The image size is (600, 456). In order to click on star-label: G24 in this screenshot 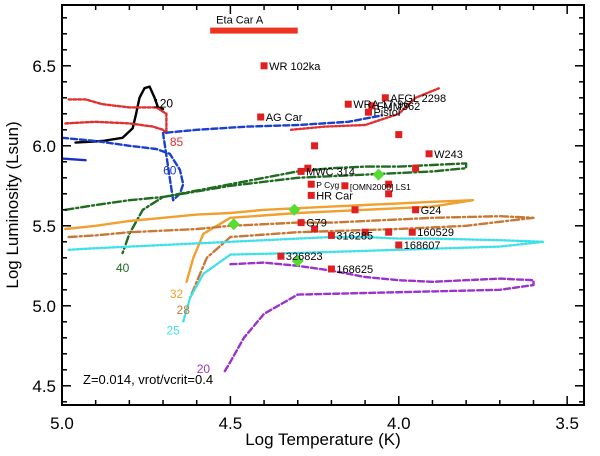, I will do `click(431, 211)`.